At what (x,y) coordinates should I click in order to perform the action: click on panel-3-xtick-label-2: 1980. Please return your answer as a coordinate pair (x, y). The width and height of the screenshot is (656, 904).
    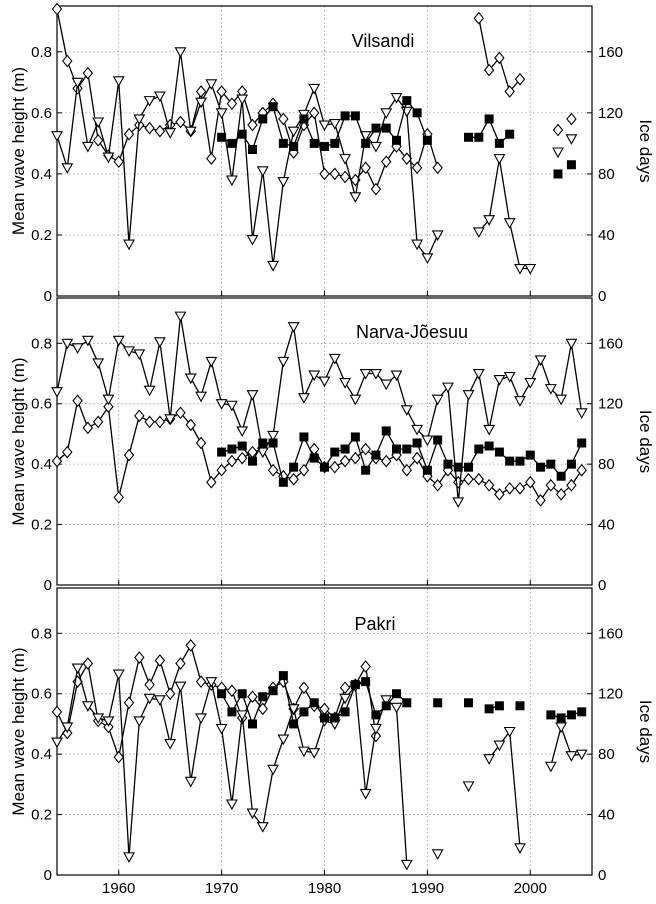
    Looking at the image, I should click on (324, 888).